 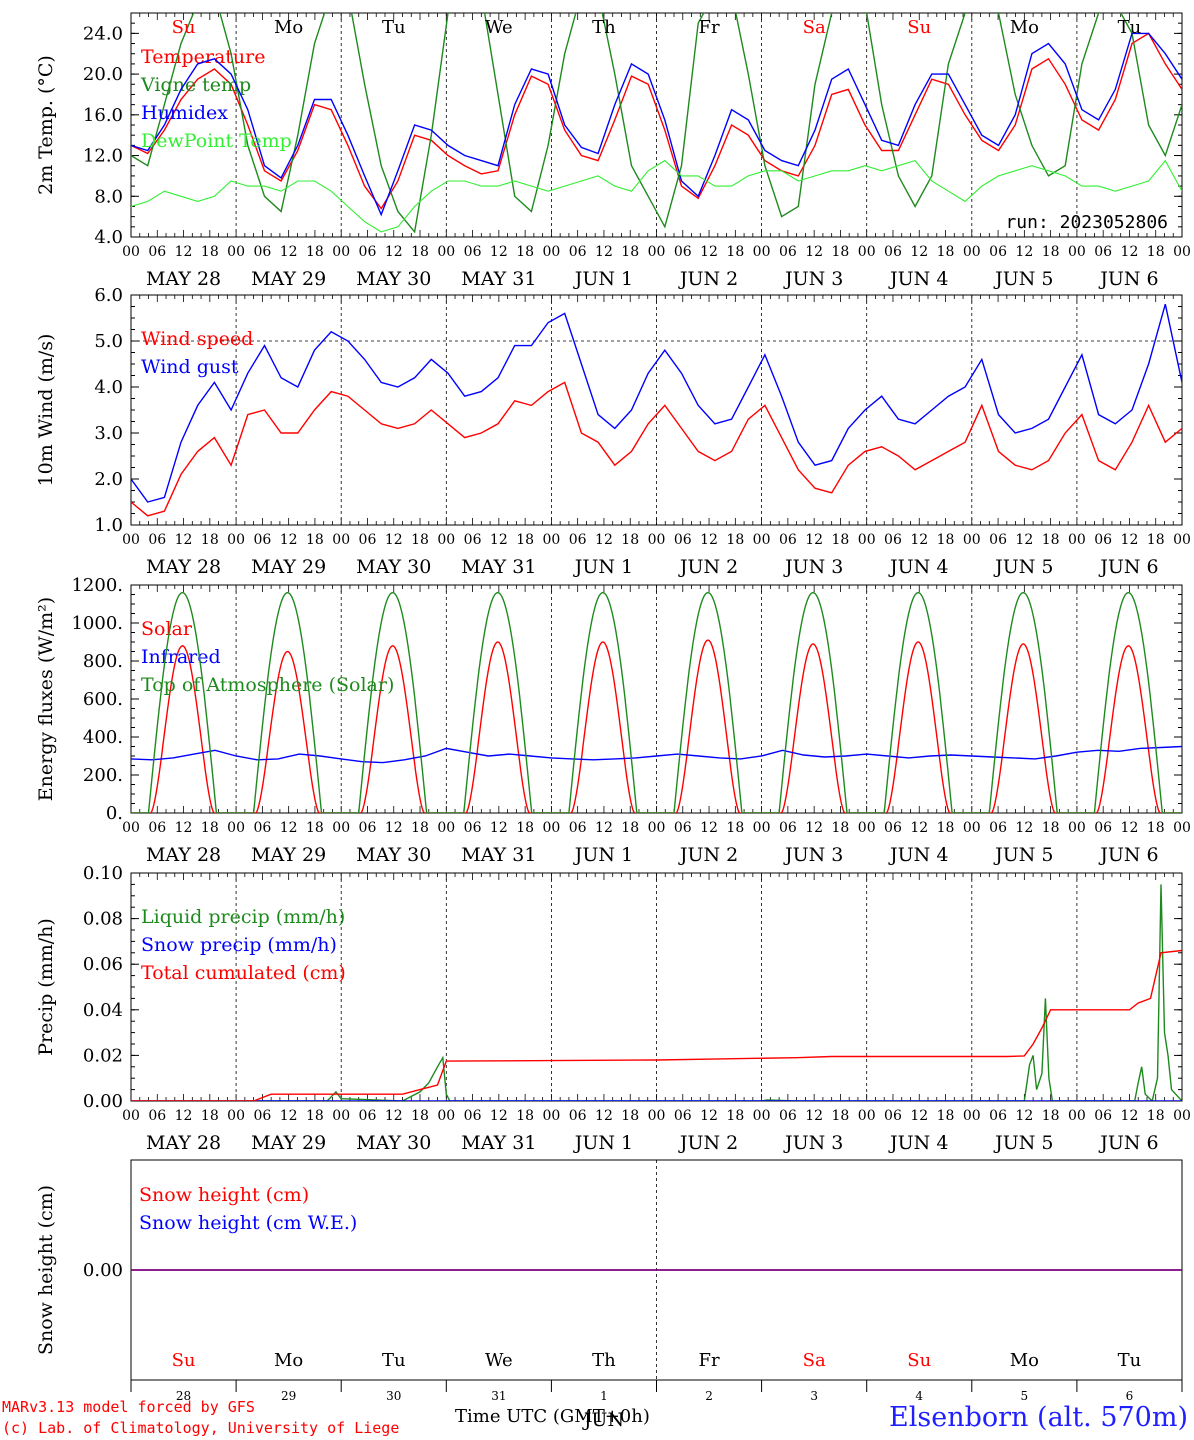 What do you see at coordinates (1086, 222) in the screenshot?
I see `run-label: run: 2023052806` at bounding box center [1086, 222].